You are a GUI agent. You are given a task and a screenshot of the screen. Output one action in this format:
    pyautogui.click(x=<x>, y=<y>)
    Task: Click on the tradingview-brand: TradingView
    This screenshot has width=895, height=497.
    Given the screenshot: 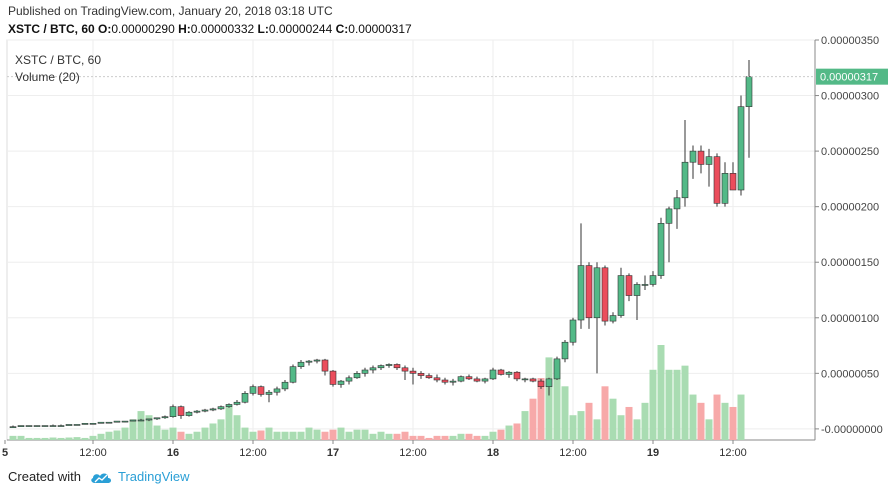 What is the action you would take?
    pyautogui.click(x=139, y=476)
    